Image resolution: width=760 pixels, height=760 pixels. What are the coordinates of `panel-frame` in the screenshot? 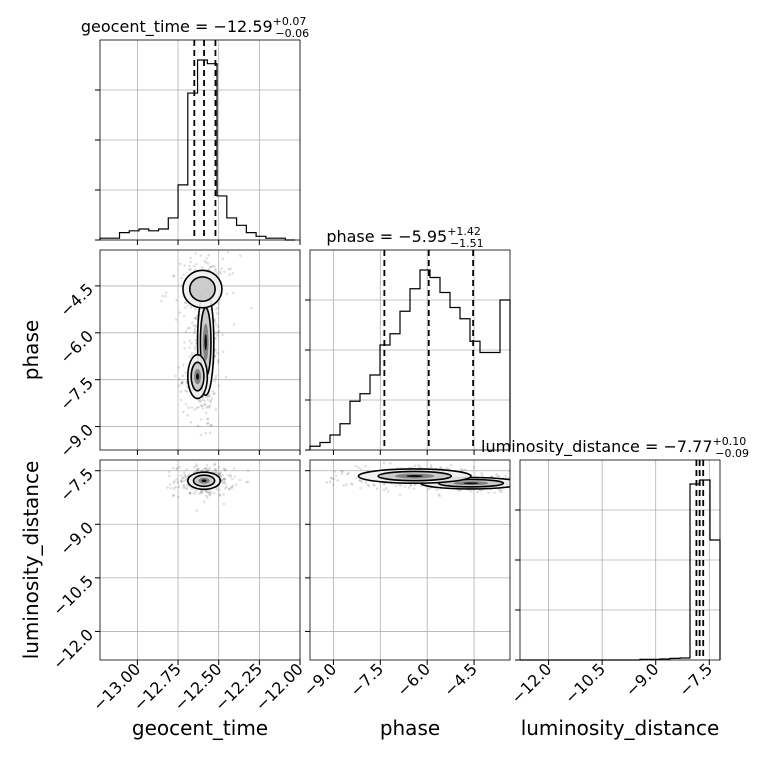 It's located at (200, 560).